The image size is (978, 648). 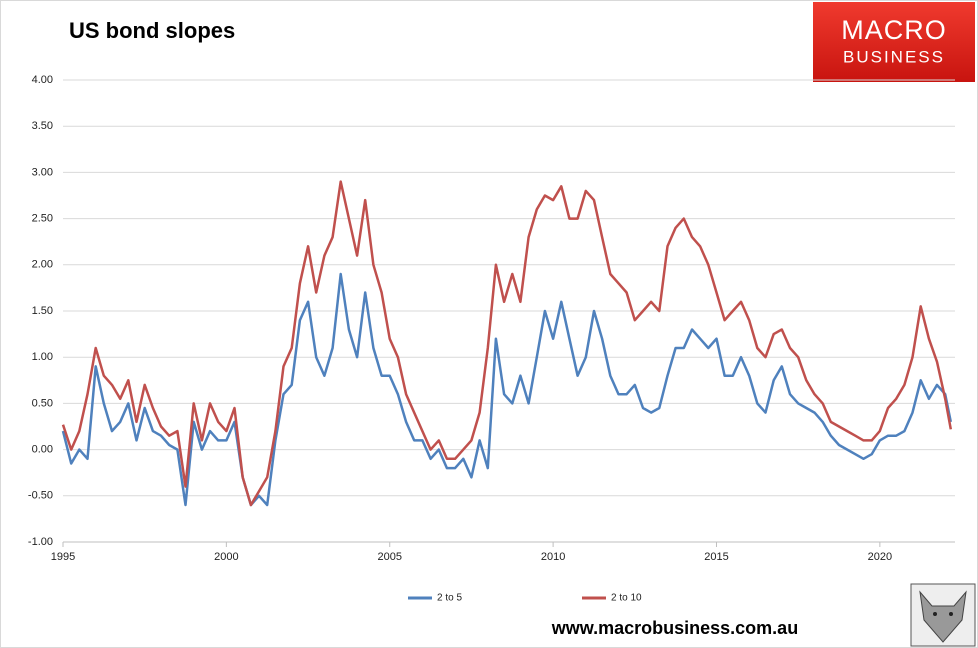 What do you see at coordinates (42, 403) in the screenshot?
I see `y-tick-label: 0.50` at bounding box center [42, 403].